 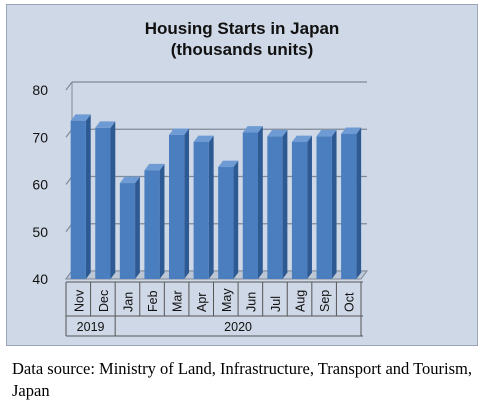 What do you see at coordinates (251, 302) in the screenshot?
I see `x-tick-label: Jun` at bounding box center [251, 302].